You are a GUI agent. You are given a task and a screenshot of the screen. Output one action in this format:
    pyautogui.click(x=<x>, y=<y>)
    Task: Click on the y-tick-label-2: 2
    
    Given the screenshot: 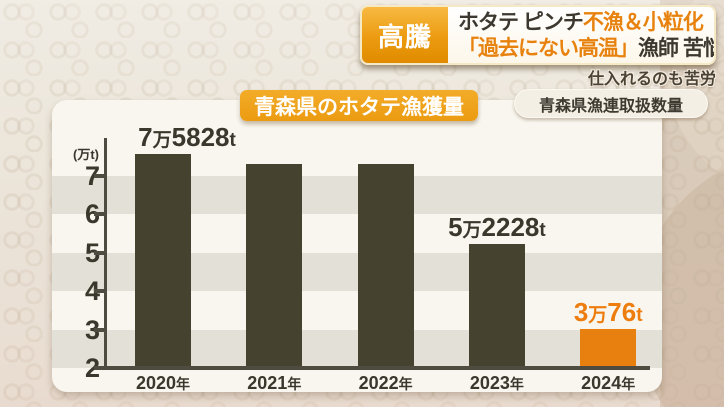 What is the action you would take?
    pyautogui.click(x=92, y=368)
    